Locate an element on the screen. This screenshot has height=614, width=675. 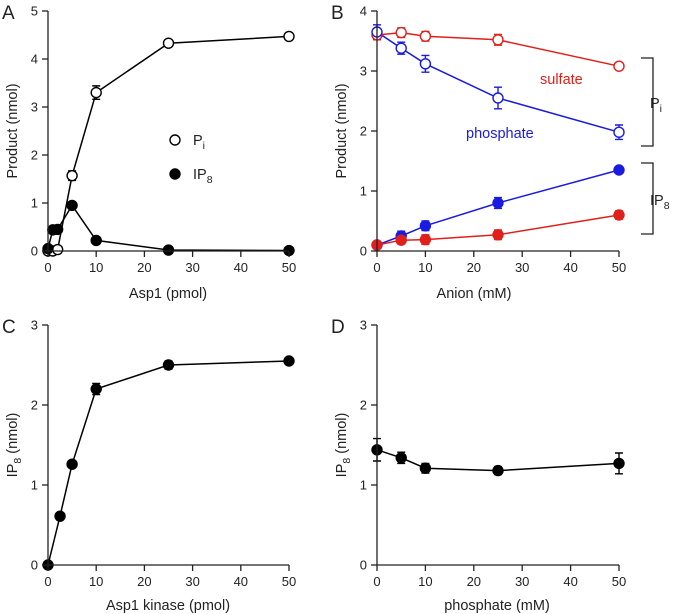
legend-label-ip8: IP8 is located at coordinates (203, 176).